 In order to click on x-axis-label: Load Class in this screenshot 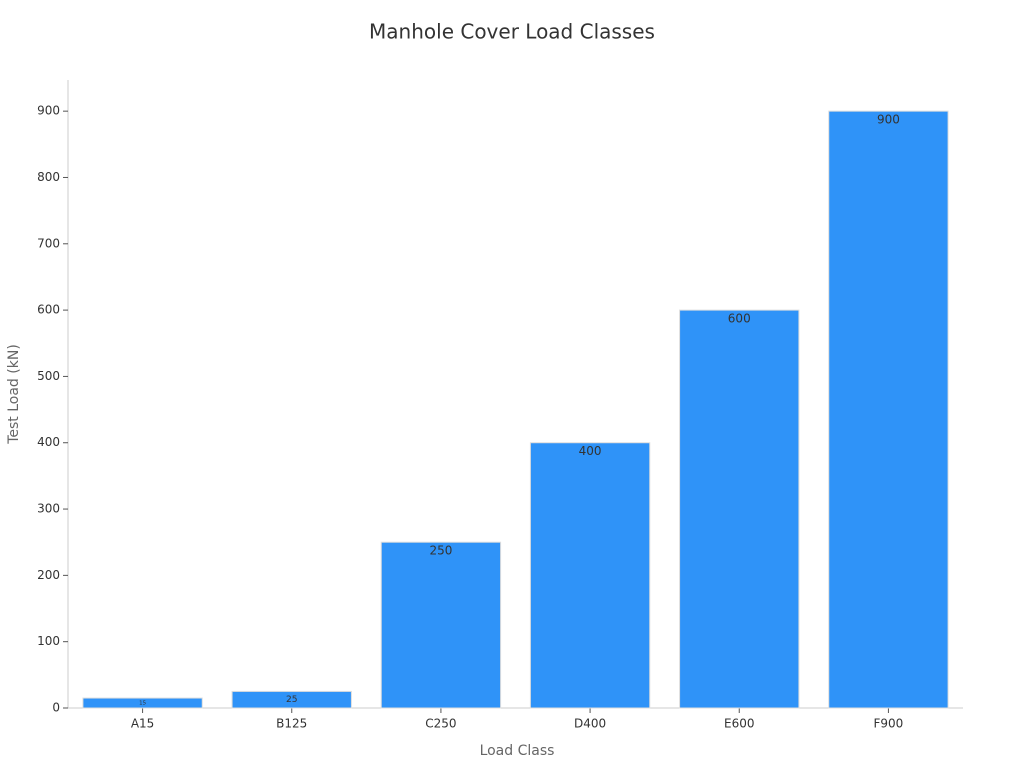, I will do `click(517, 751)`.